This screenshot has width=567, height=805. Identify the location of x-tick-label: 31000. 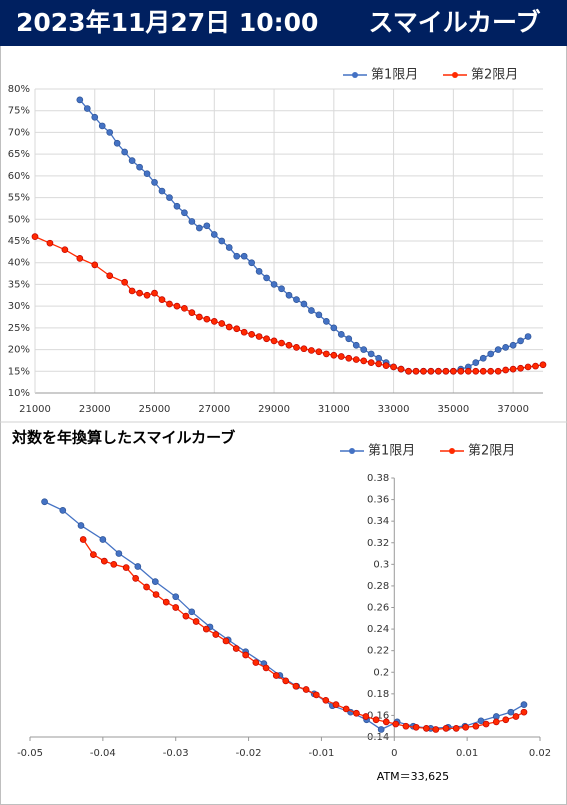
(334, 409).